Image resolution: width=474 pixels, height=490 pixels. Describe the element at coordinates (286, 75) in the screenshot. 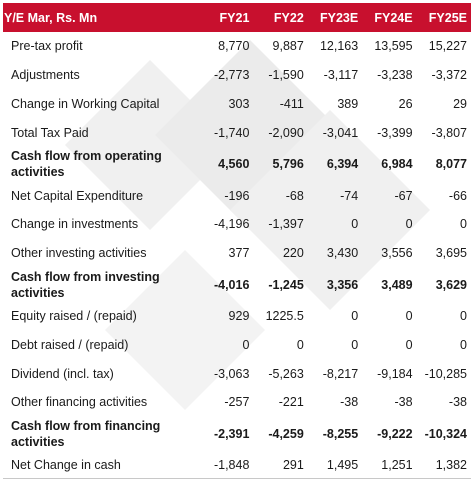

I see `row-value: -1,590` at that location.